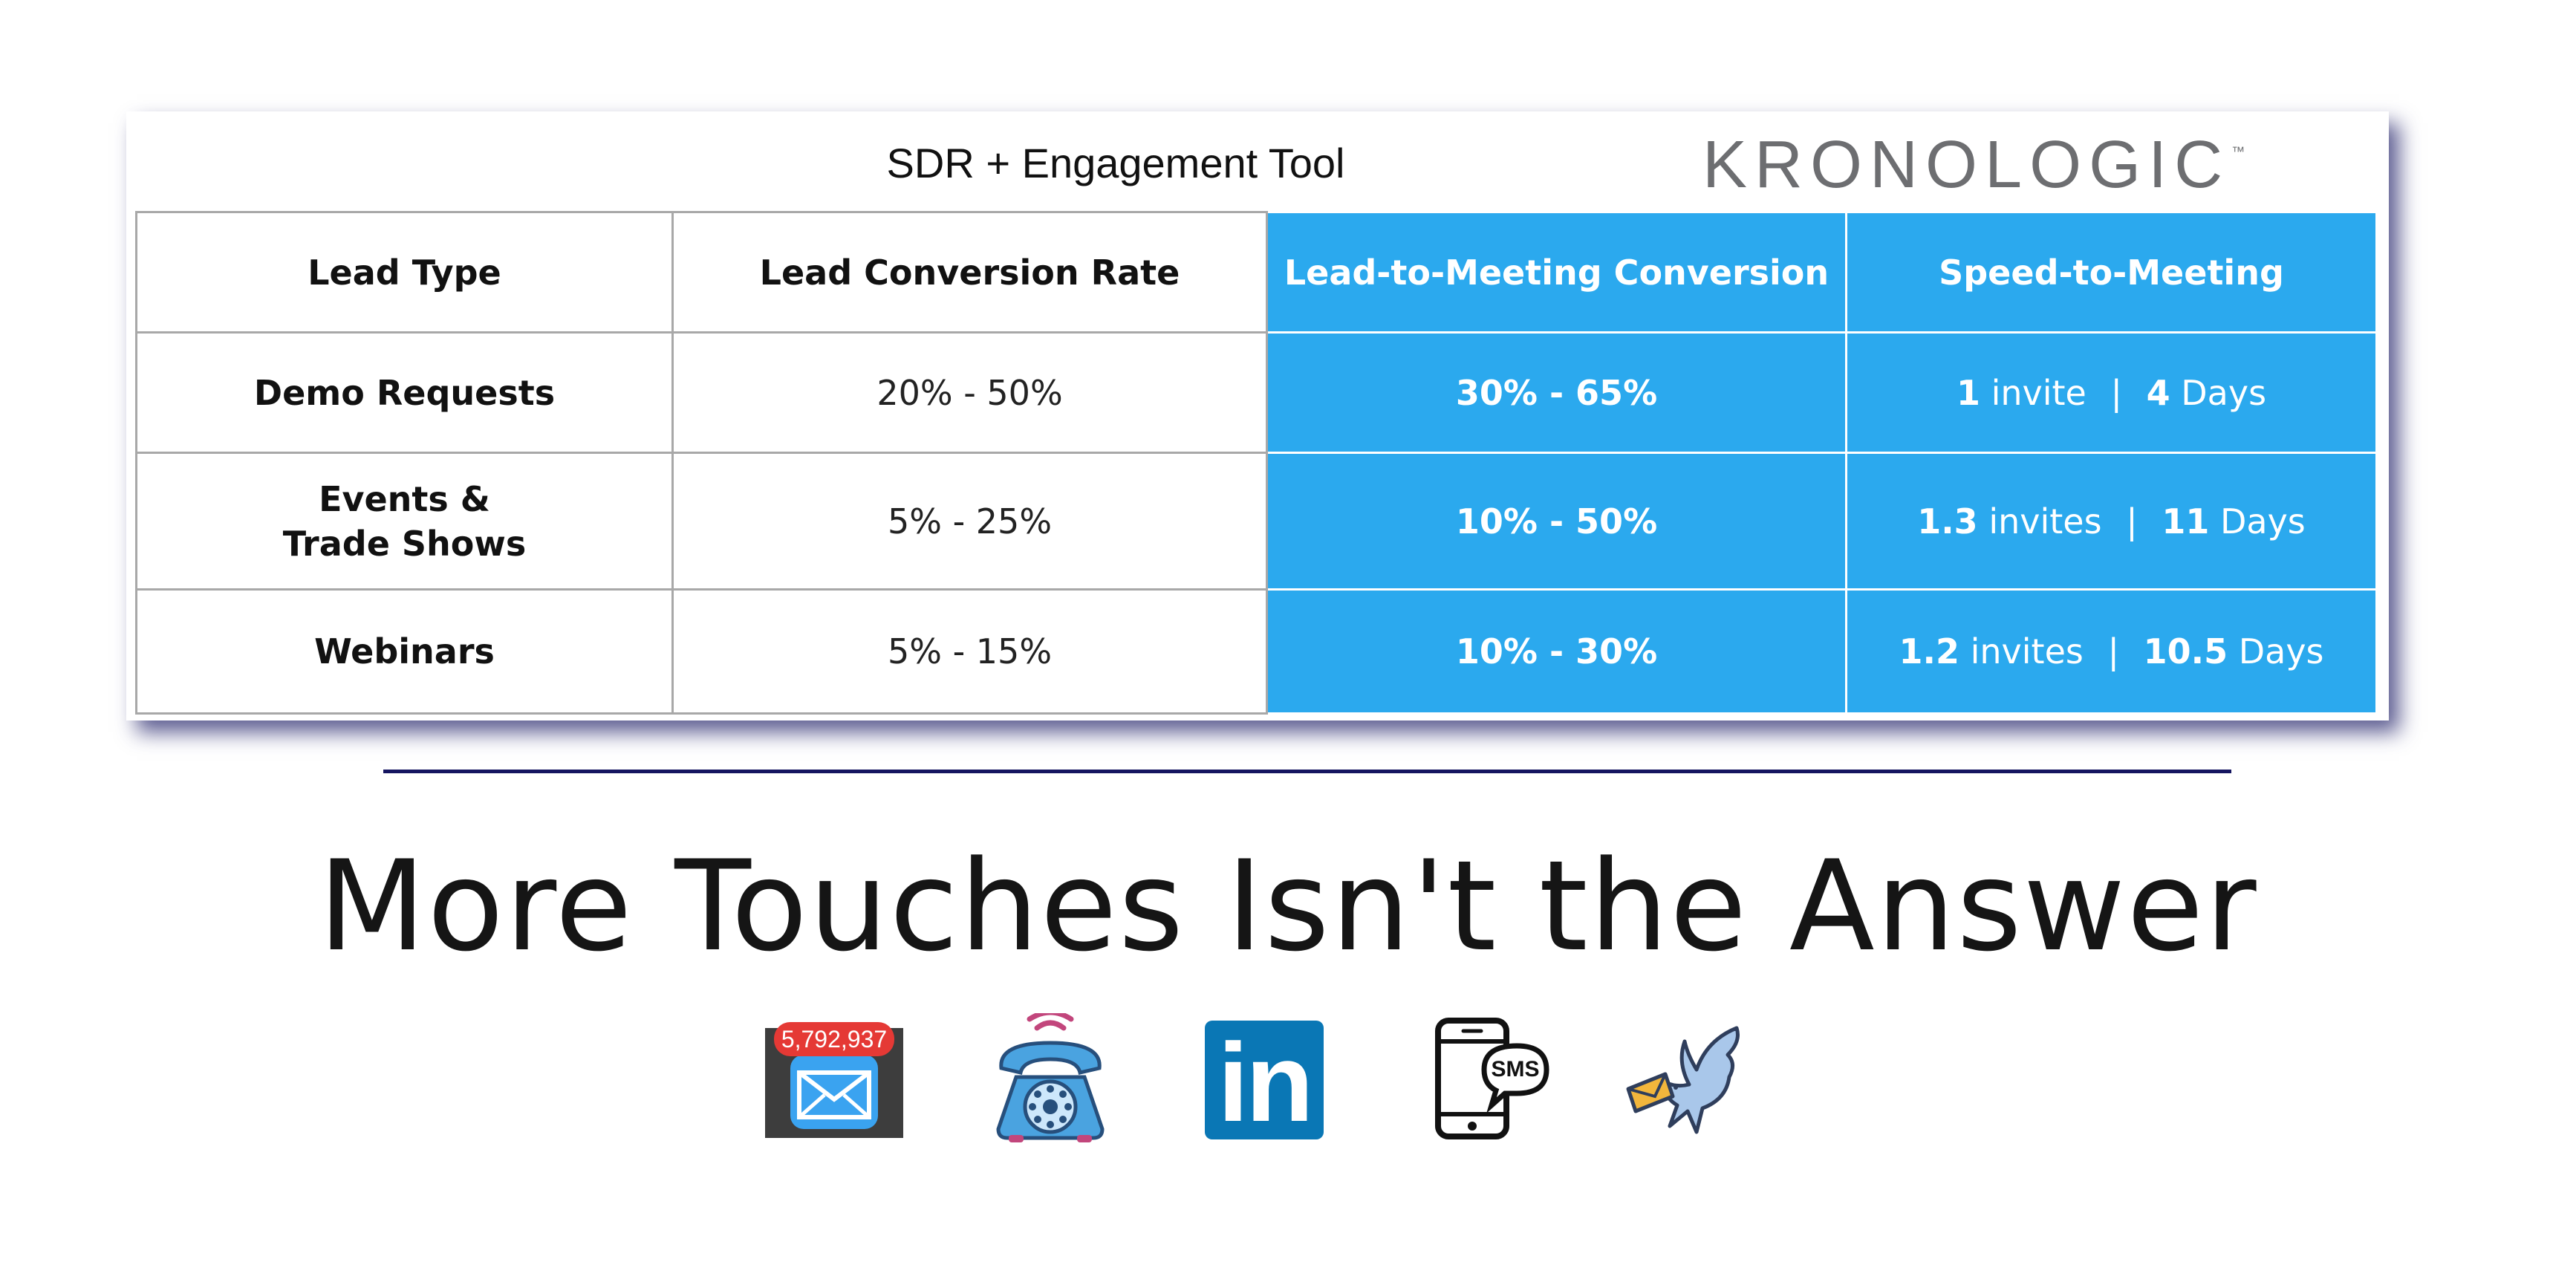 The height and width of the screenshot is (1288, 2576). Describe the element at coordinates (1947, 521) in the screenshot. I see `invites-value: 1.3` at that location.